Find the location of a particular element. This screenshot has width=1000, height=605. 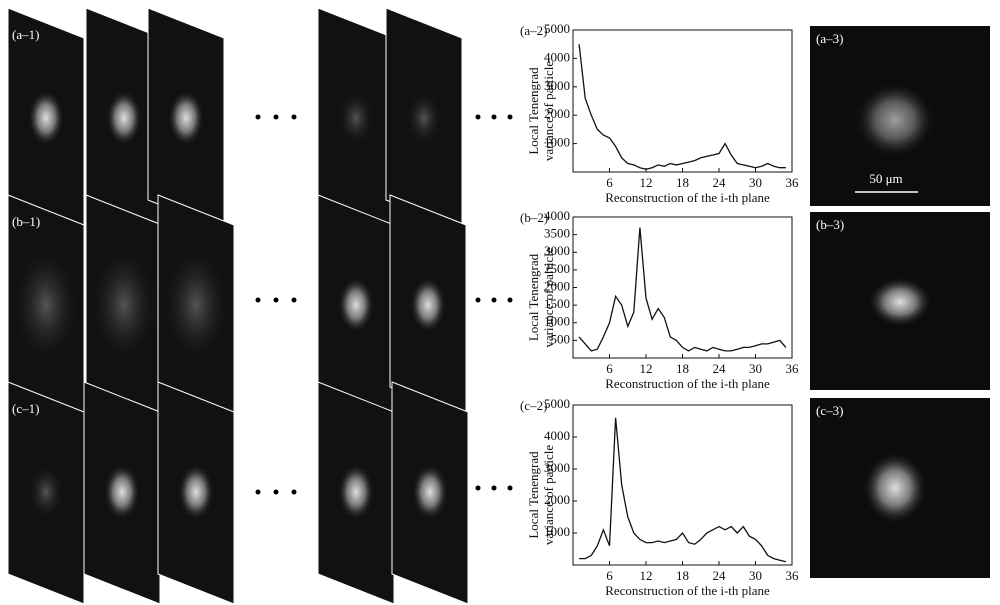

image-label: (b–3) is located at coordinates (830, 224).